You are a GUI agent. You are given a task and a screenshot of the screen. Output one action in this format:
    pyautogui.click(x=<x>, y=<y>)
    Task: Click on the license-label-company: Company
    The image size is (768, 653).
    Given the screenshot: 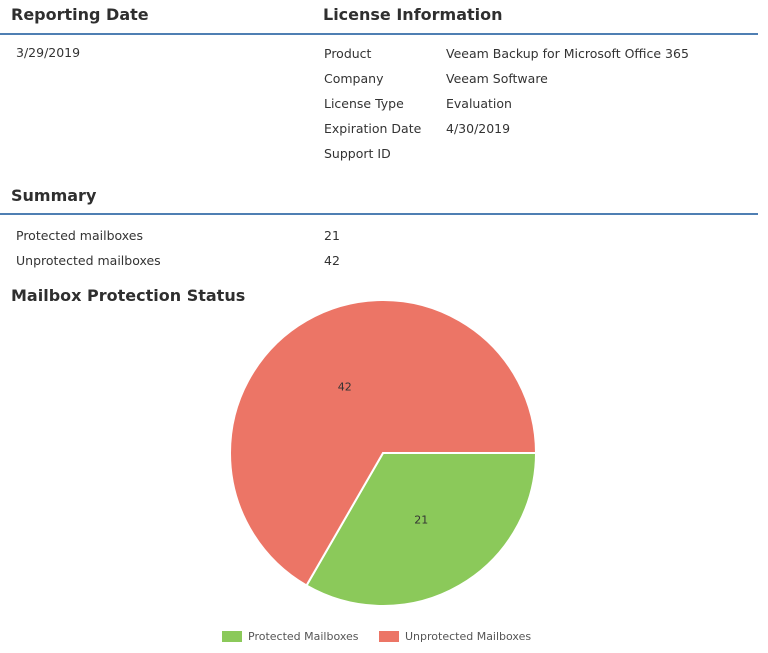 What is the action you would take?
    pyautogui.click(x=354, y=78)
    